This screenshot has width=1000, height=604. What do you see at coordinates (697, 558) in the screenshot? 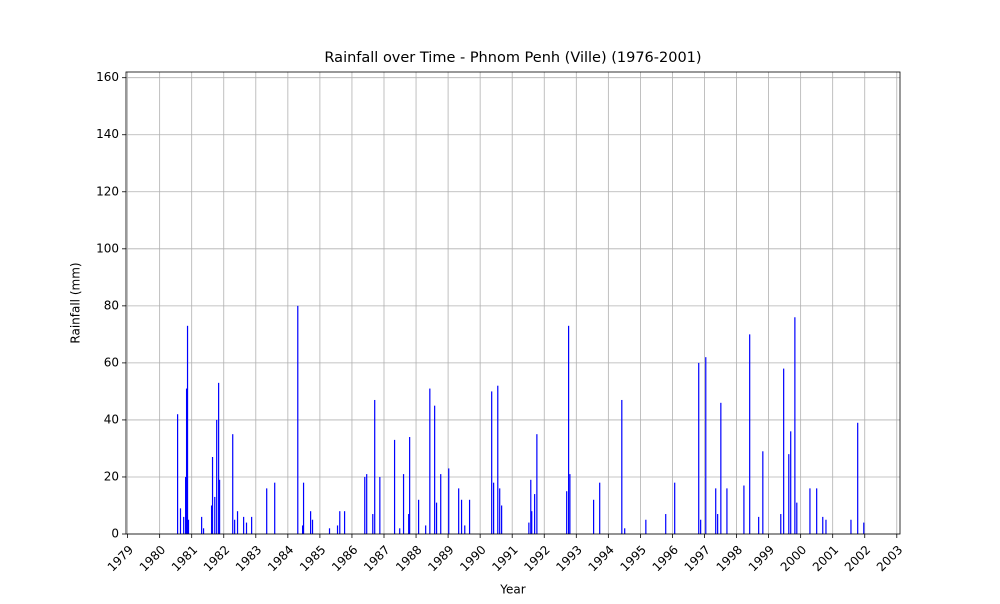
I see `x-tick-label: 1997` at bounding box center [697, 558].